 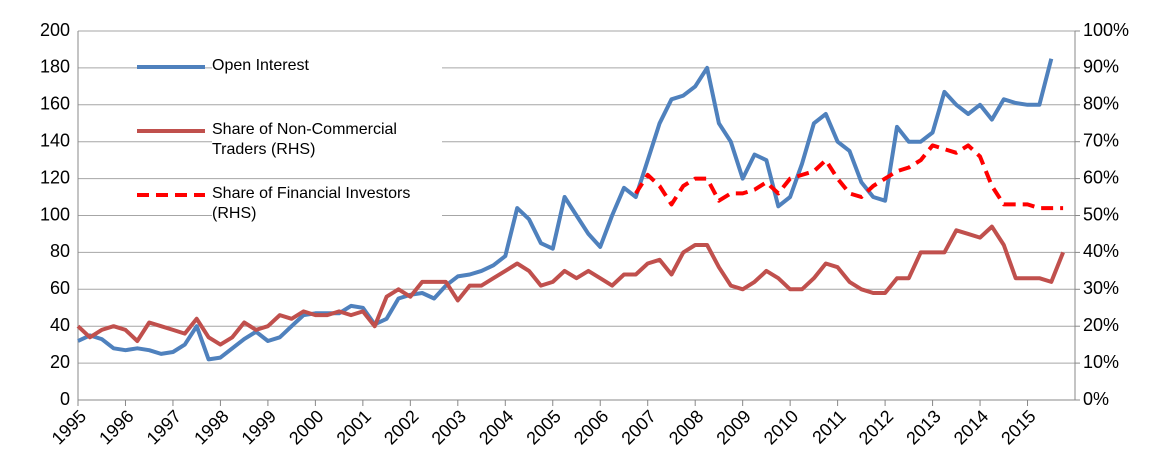 I want to click on x-tick-label: 2003, so click(x=449, y=427).